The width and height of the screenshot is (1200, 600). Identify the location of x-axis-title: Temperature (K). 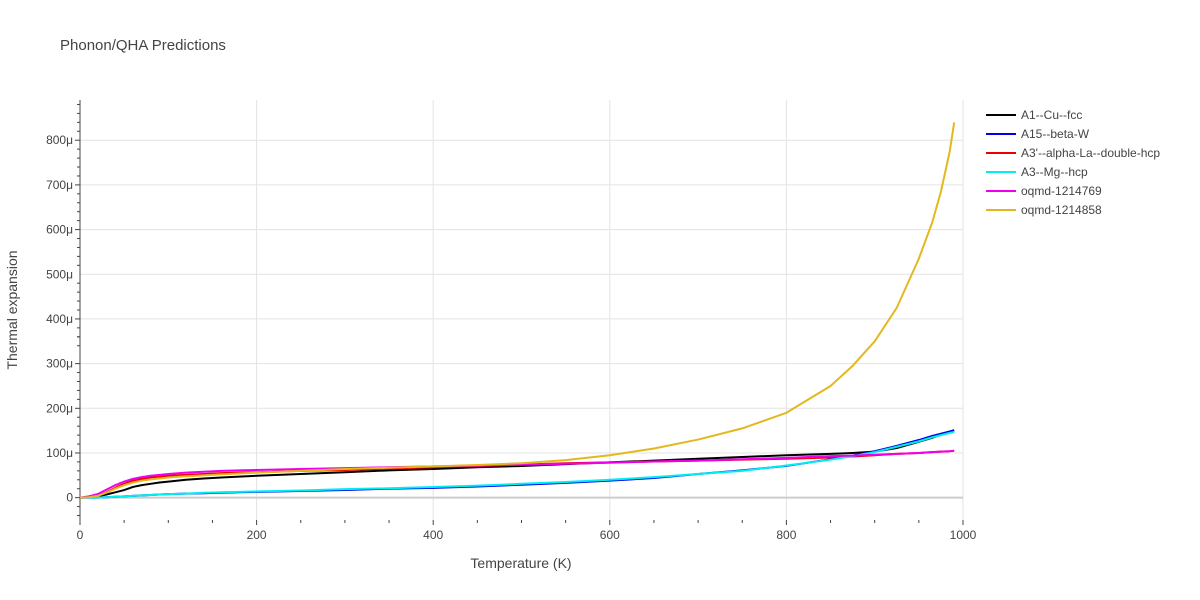
(520, 563).